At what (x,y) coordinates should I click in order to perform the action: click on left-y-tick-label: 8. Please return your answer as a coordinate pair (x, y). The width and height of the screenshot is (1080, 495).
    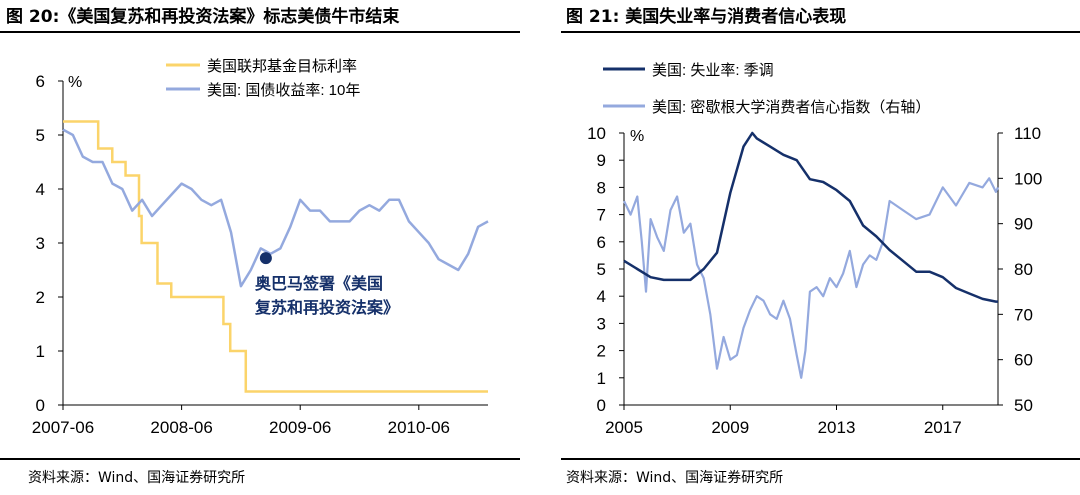
    Looking at the image, I should click on (601, 187).